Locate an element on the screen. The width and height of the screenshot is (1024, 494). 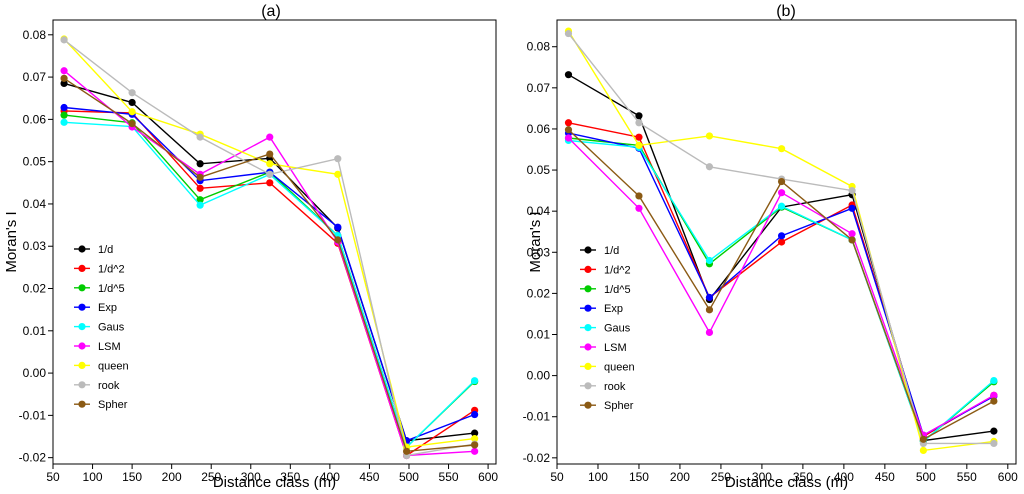
legend-label: Exp is located at coordinates (613, 309).